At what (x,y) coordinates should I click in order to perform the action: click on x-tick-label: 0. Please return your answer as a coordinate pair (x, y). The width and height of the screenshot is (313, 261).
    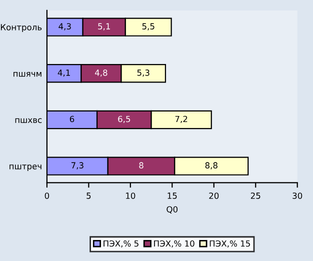
    Looking at the image, I should click on (47, 195).